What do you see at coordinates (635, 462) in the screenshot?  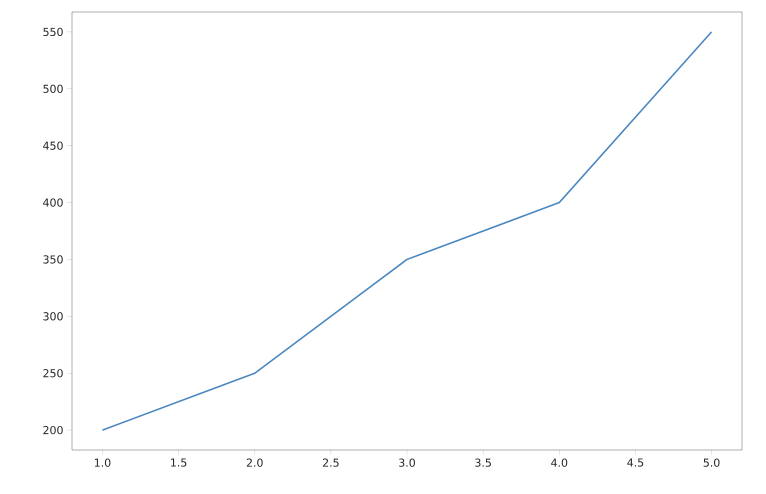 I see `x-tick-label: 4.5` at bounding box center [635, 462].